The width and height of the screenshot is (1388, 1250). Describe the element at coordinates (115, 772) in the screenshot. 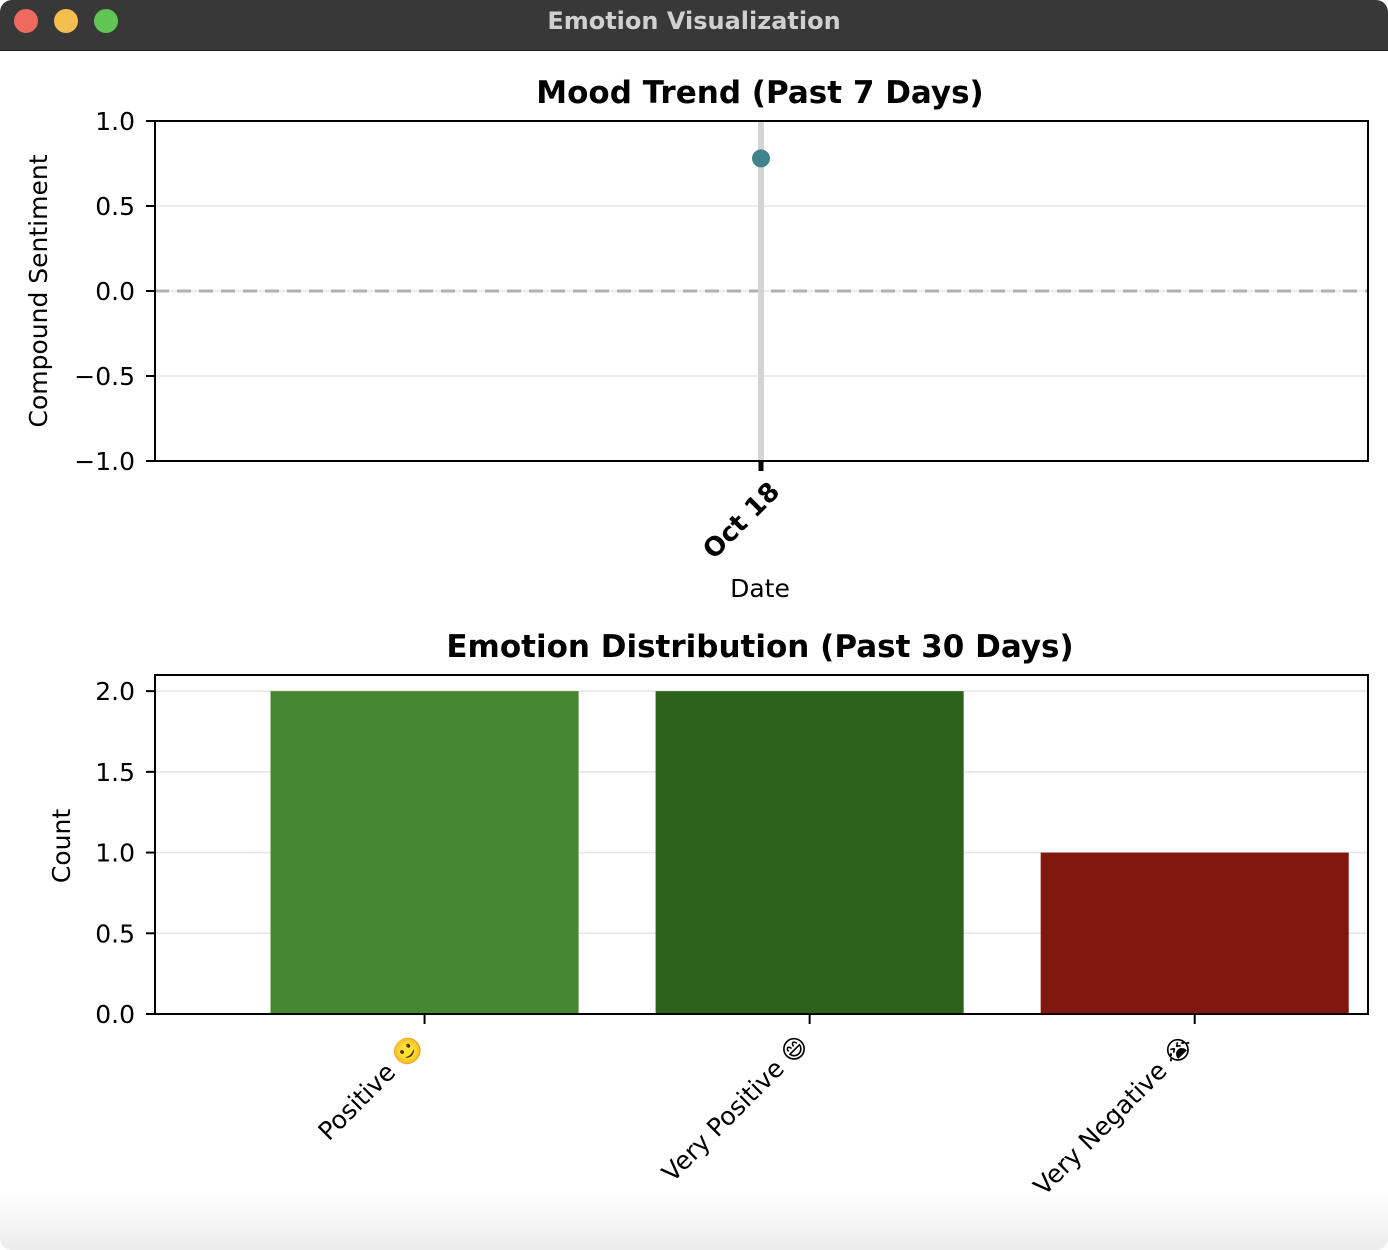

I see `emotion-y-tick-label: 1.5` at that location.